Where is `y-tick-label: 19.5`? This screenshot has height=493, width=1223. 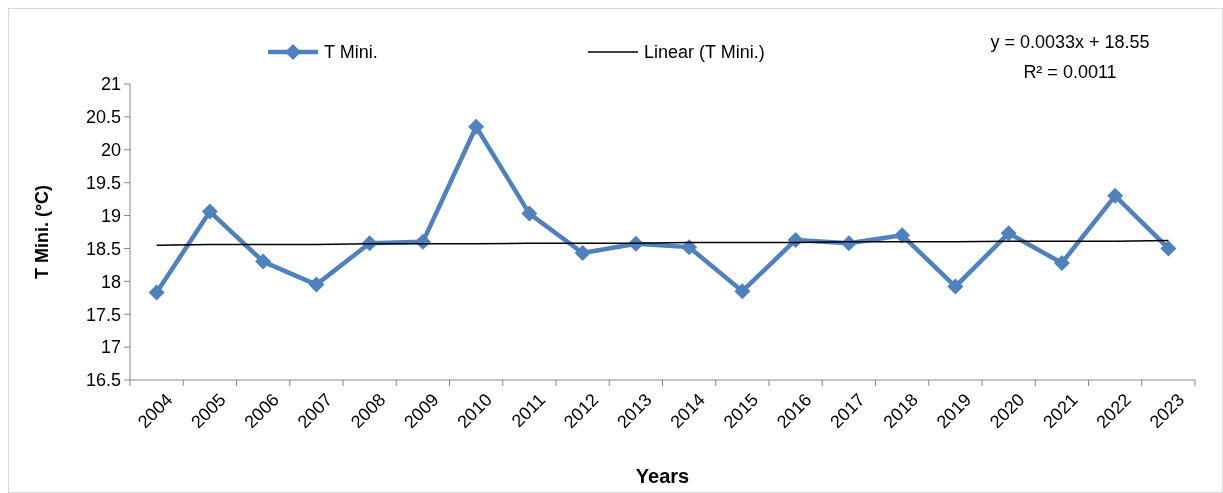 y-tick-label: 19.5 is located at coordinates (103, 182).